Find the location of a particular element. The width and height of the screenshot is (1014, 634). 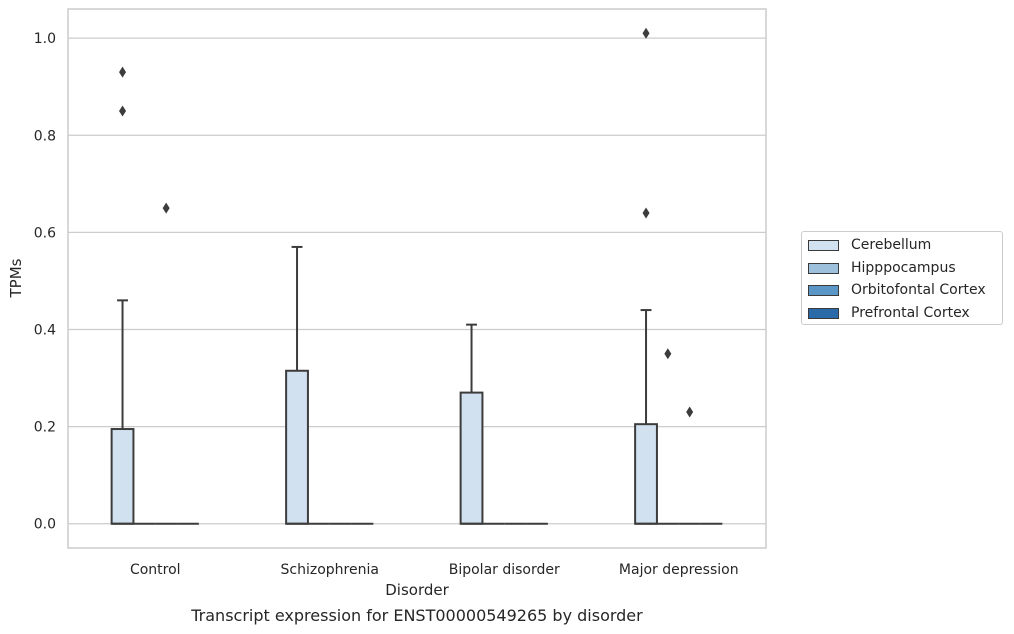

legend-label: Prefrontal Cortex is located at coordinates (910, 313).